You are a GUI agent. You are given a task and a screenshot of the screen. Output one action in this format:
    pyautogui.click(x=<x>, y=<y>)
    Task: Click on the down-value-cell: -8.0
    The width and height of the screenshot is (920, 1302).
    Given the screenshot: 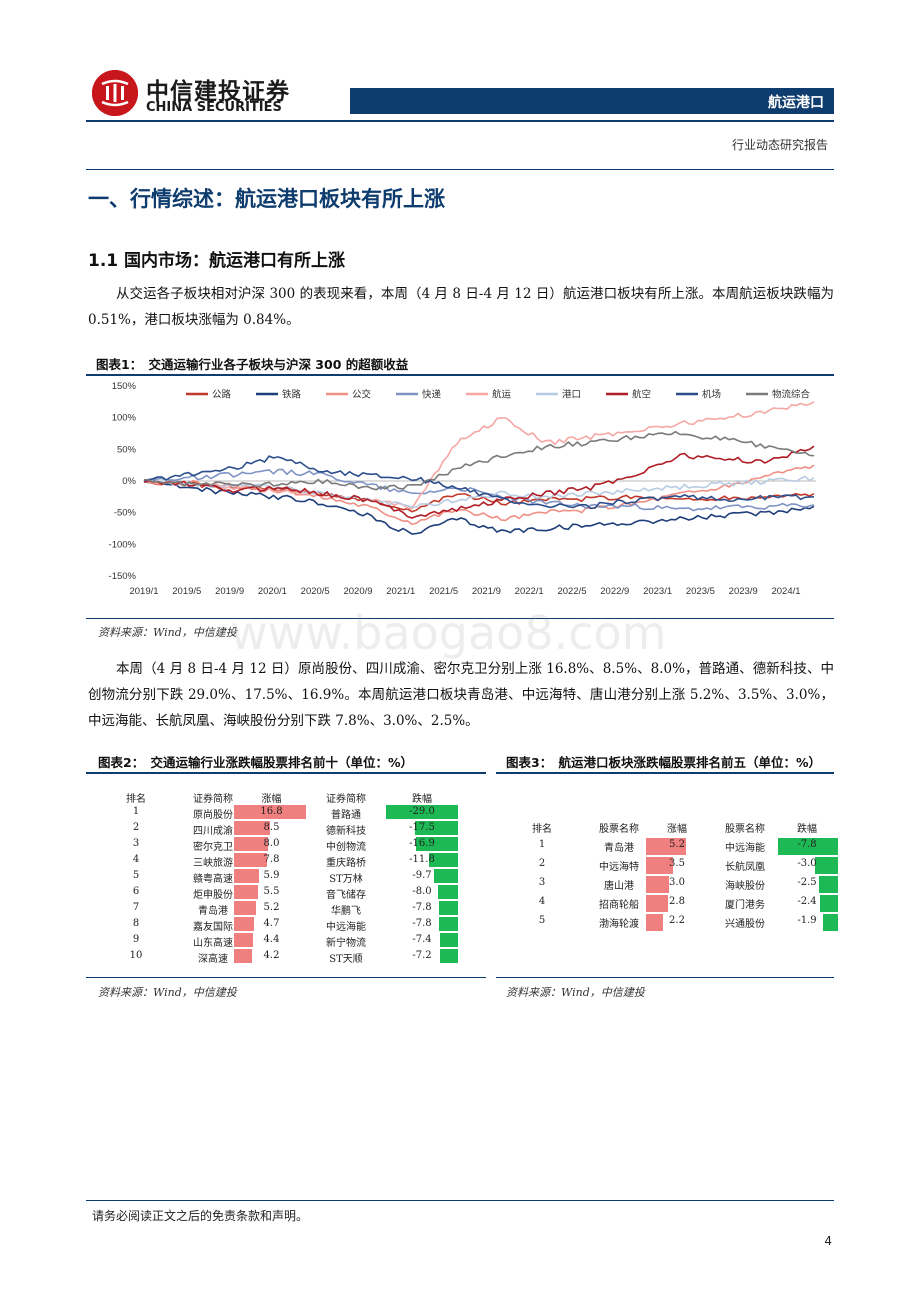 What is the action you would take?
    pyautogui.click(x=422, y=891)
    